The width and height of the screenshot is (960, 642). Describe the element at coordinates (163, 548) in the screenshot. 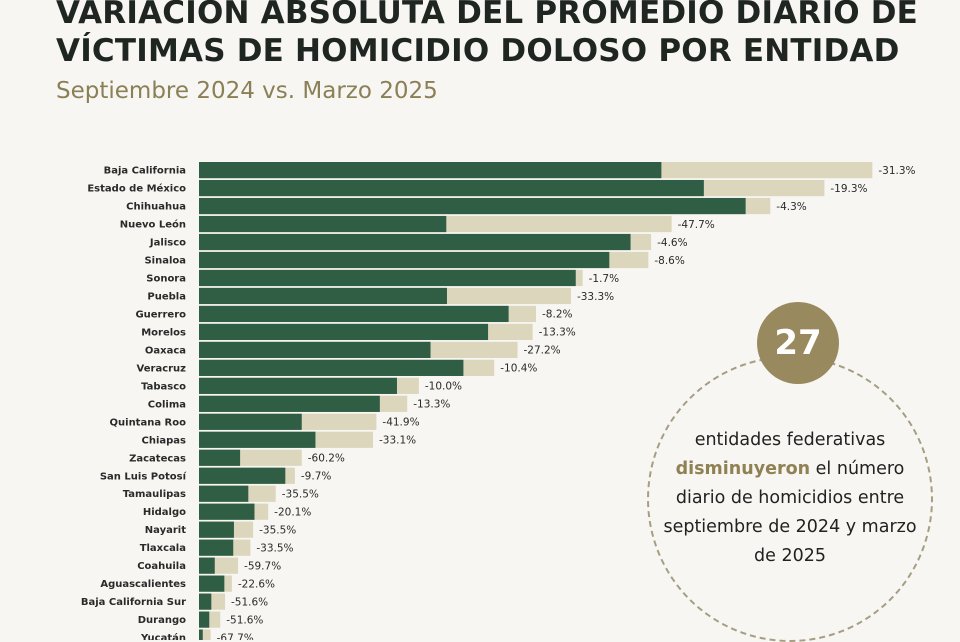

I see `category-label: Tlaxcala` at that location.